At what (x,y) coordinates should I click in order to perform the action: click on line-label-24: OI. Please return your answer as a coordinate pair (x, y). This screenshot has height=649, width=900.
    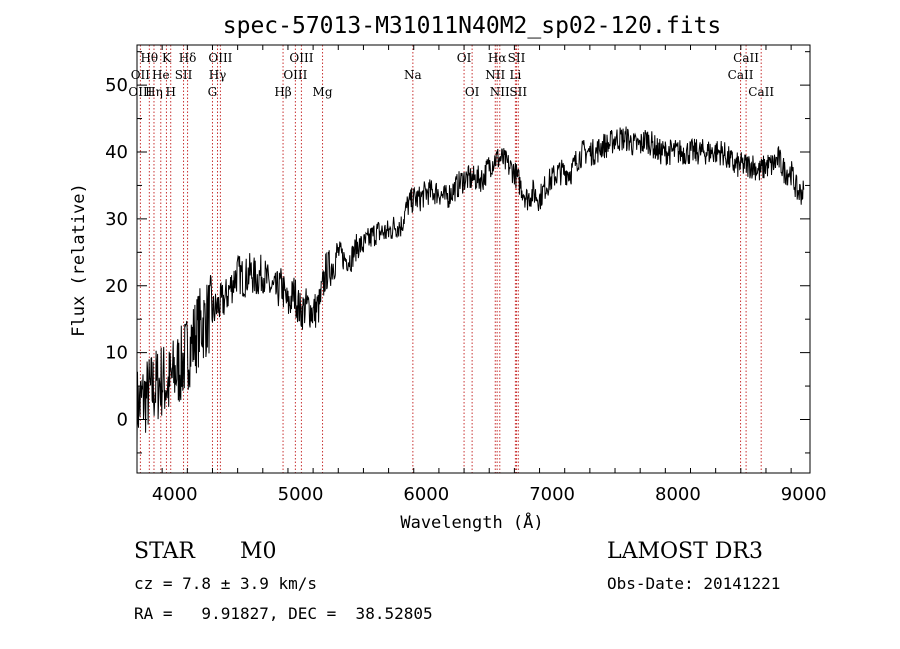
    Looking at the image, I should click on (472, 92).